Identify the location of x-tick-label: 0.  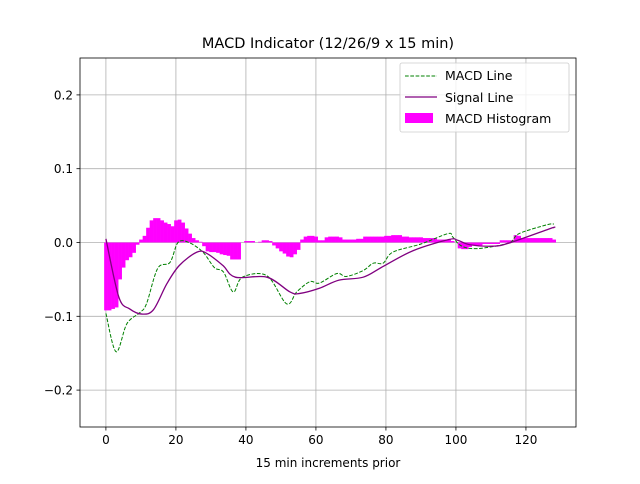
(106, 440).